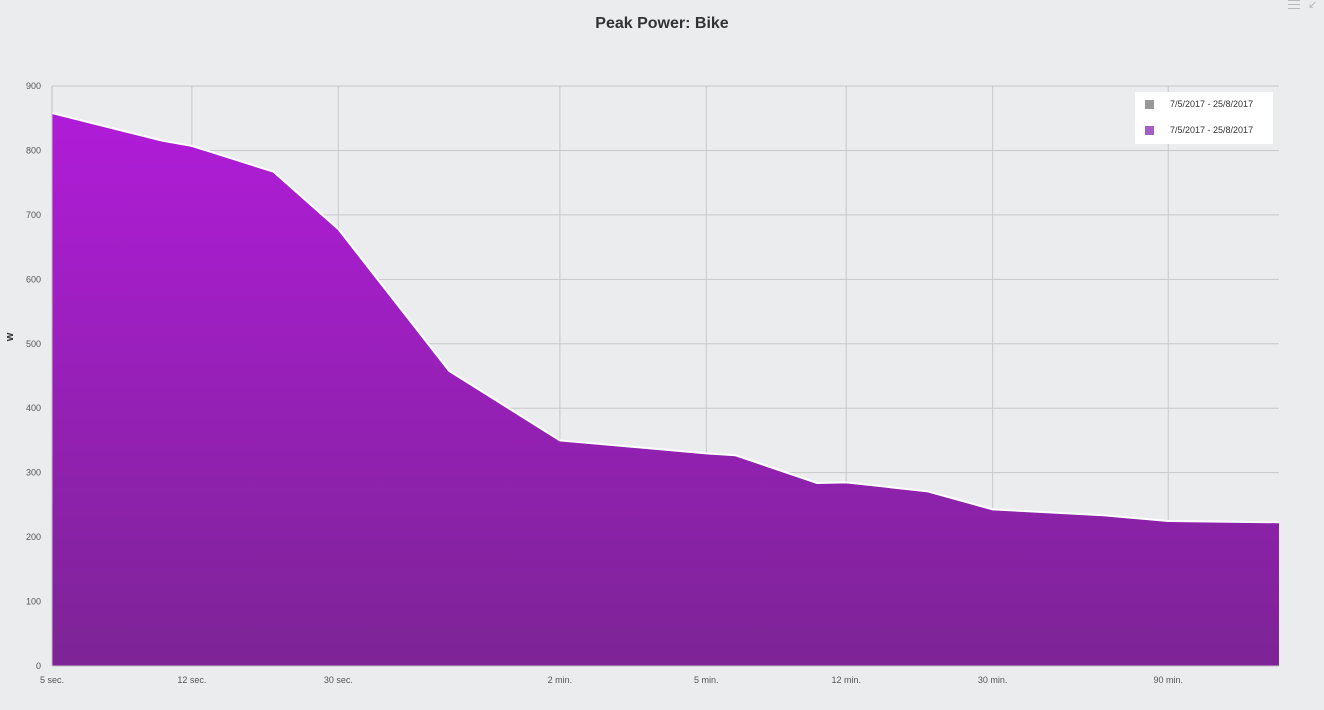  I want to click on legend-item-1: 7/5/2017 - 25/8/2017, so click(1199, 104).